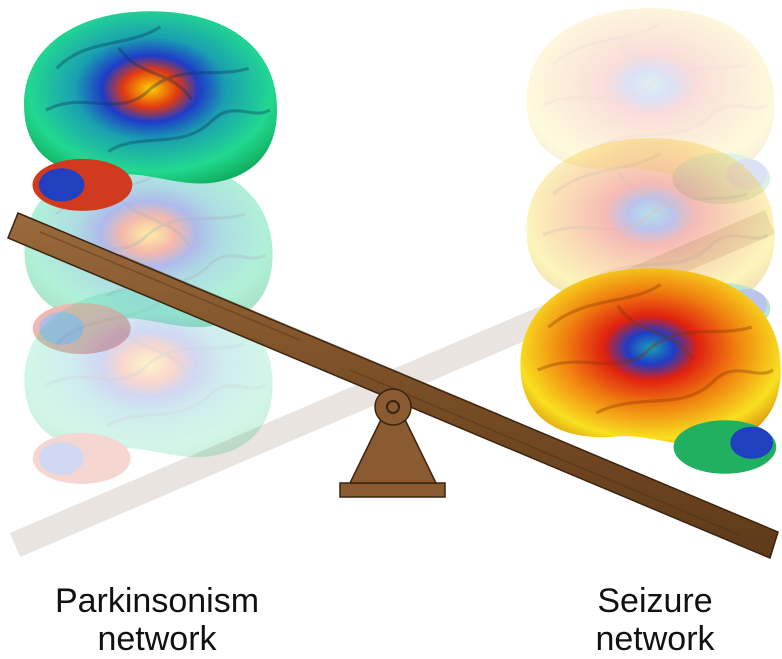 This screenshot has width=782, height=659. Describe the element at coordinates (393, 438) in the screenshot. I see `fulcrum` at that location.